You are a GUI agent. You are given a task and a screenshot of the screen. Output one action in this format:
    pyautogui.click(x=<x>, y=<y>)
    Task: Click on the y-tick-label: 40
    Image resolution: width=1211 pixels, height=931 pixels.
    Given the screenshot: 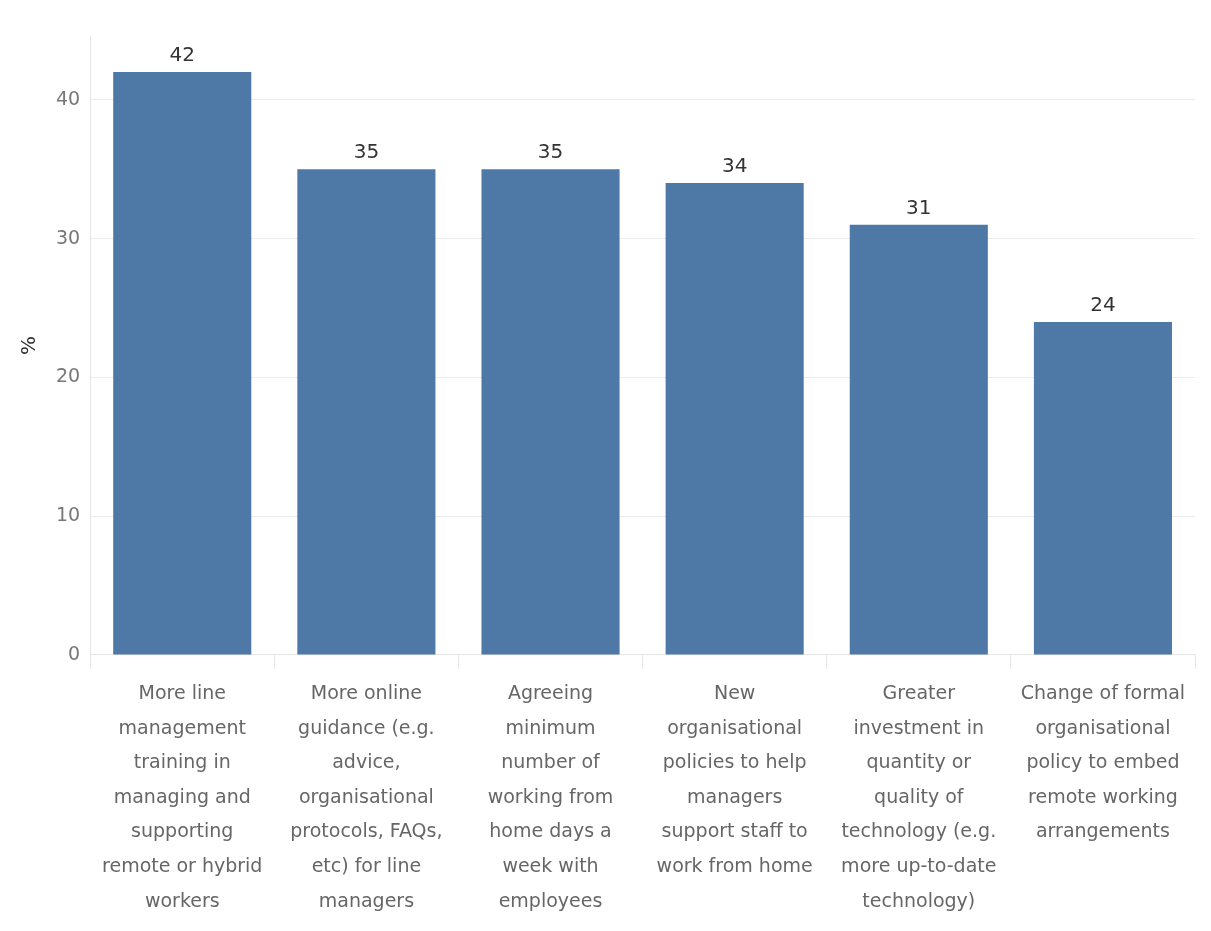 What is the action you would take?
    pyautogui.click(x=68, y=97)
    